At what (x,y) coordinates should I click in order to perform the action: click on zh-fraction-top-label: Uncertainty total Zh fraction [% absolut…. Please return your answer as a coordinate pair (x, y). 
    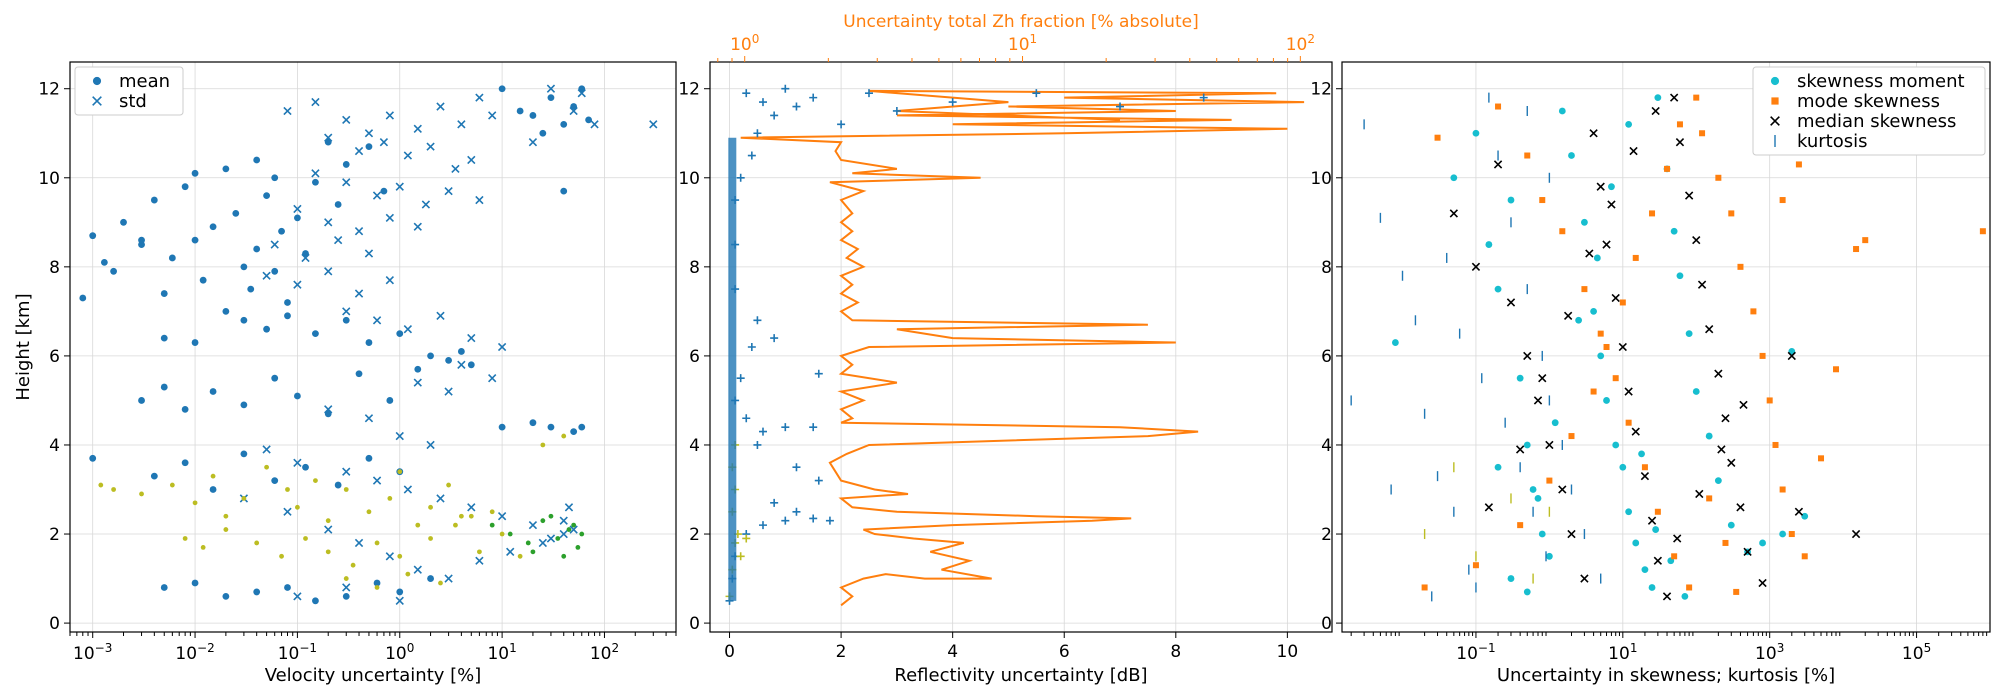
    Looking at the image, I should click on (1020, 22).